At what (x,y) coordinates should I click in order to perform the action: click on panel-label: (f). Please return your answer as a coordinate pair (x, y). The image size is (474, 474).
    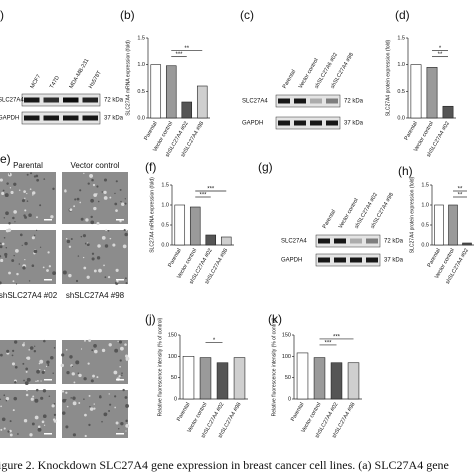
    Looking at the image, I should click on (150, 167).